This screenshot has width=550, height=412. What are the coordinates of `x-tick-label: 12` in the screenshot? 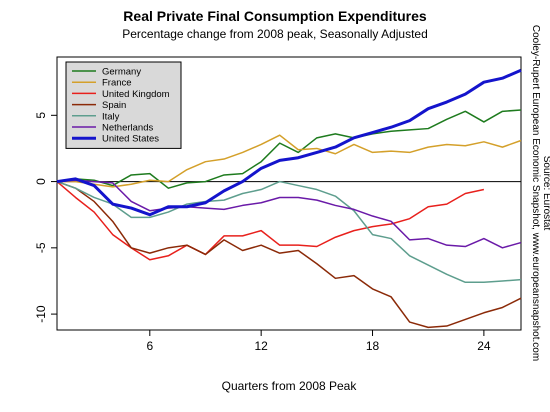 It's located at (261, 346).